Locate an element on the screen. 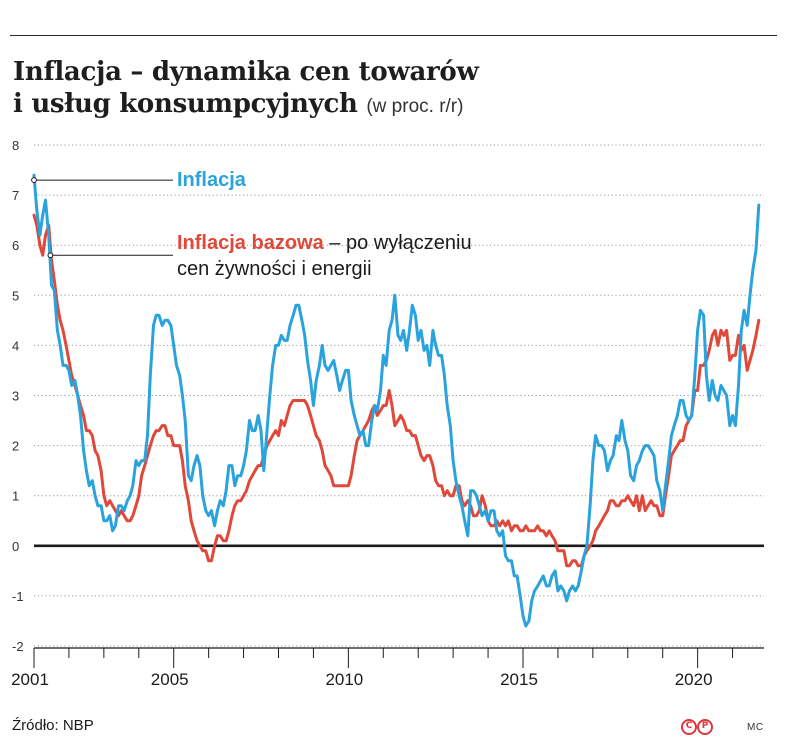 Image resolution: width=788 pixels, height=754 pixels. y-tick-label: 2 is located at coordinates (15, 446).